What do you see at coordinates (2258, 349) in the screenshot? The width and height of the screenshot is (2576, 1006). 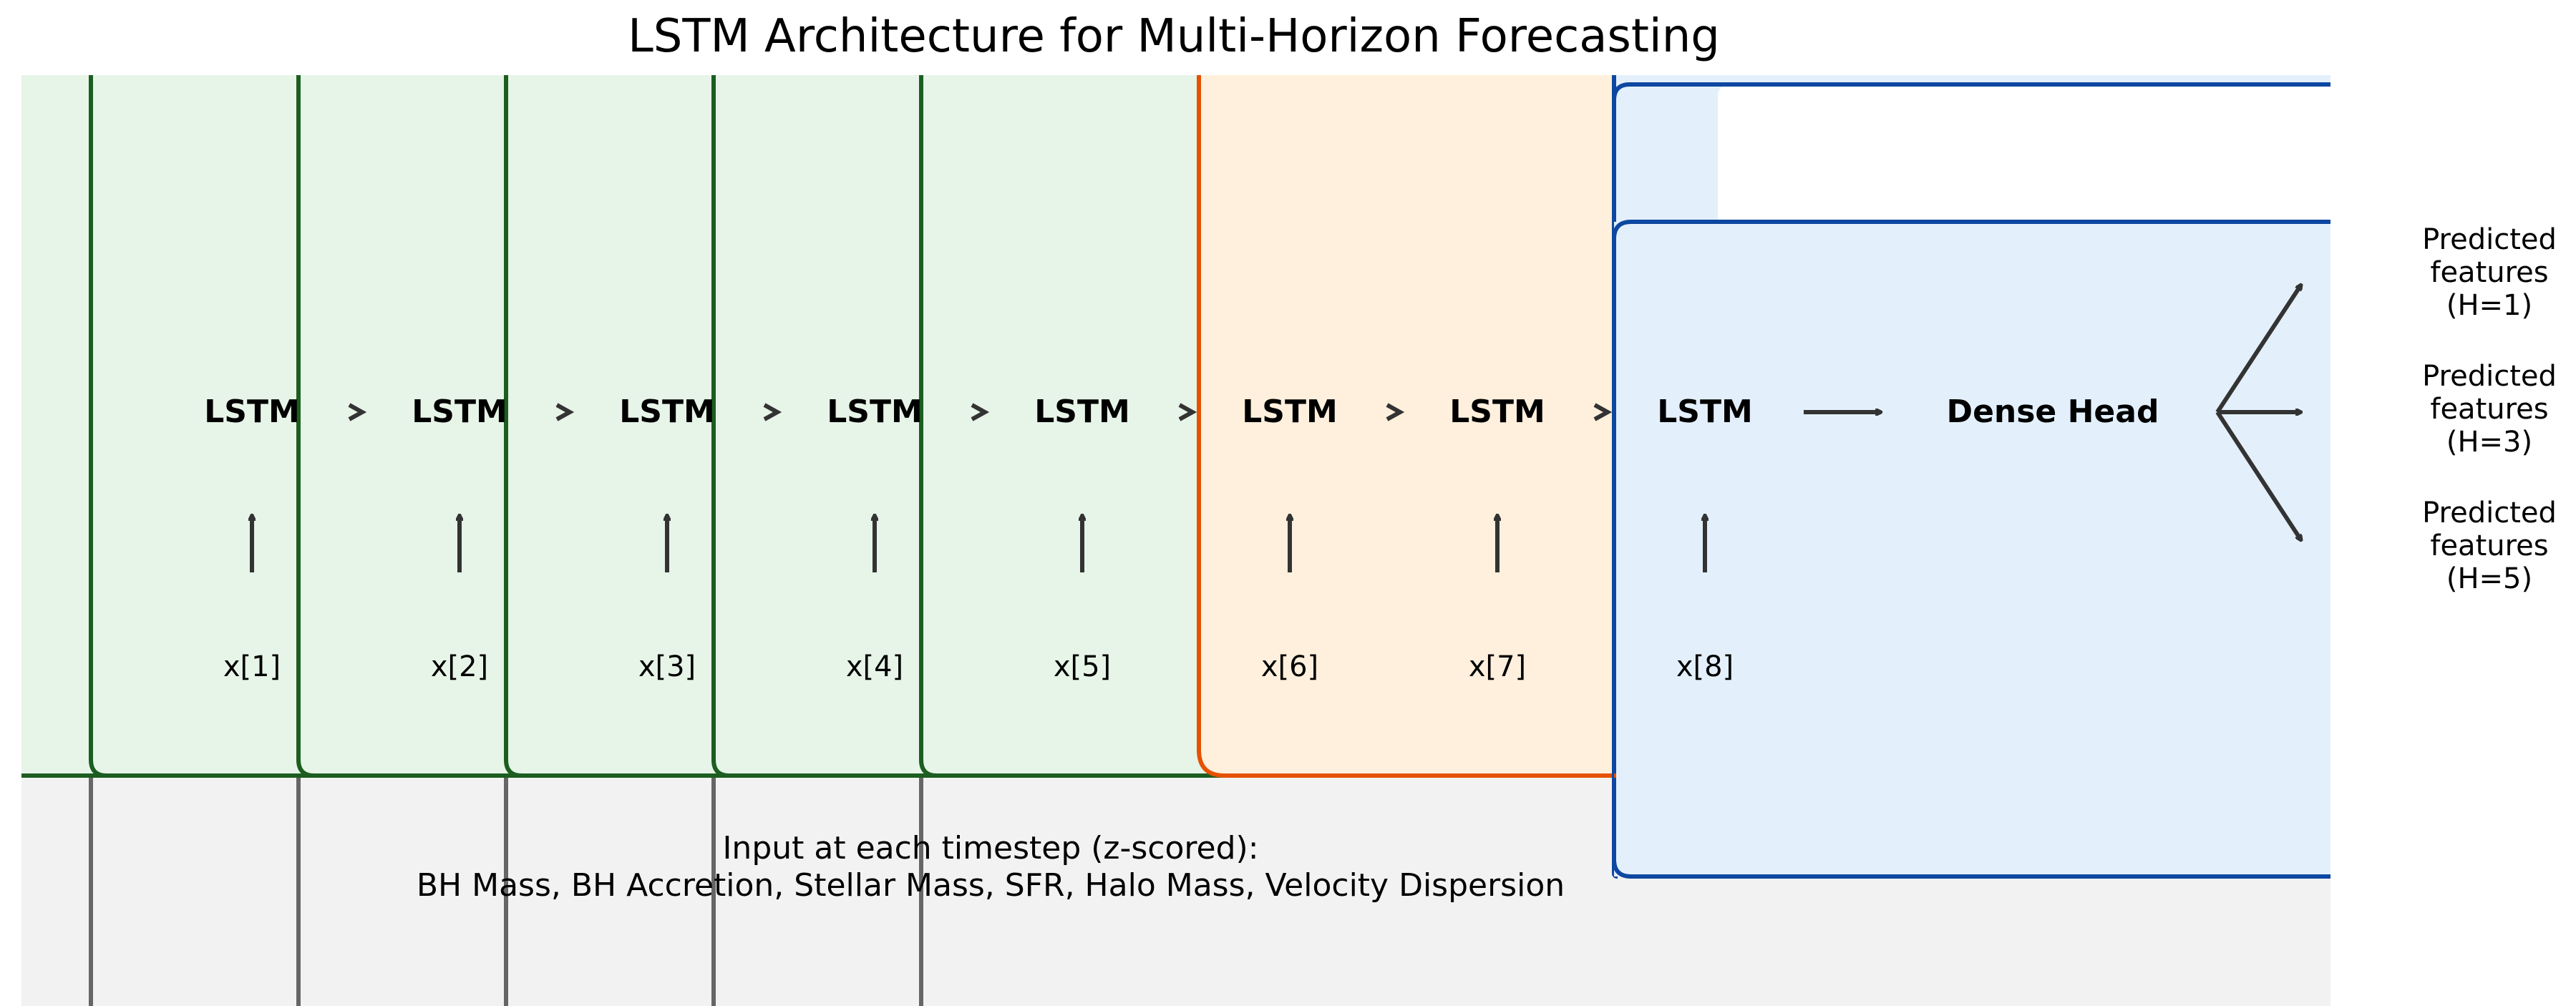 I see `output-arrow-h1` at bounding box center [2258, 349].